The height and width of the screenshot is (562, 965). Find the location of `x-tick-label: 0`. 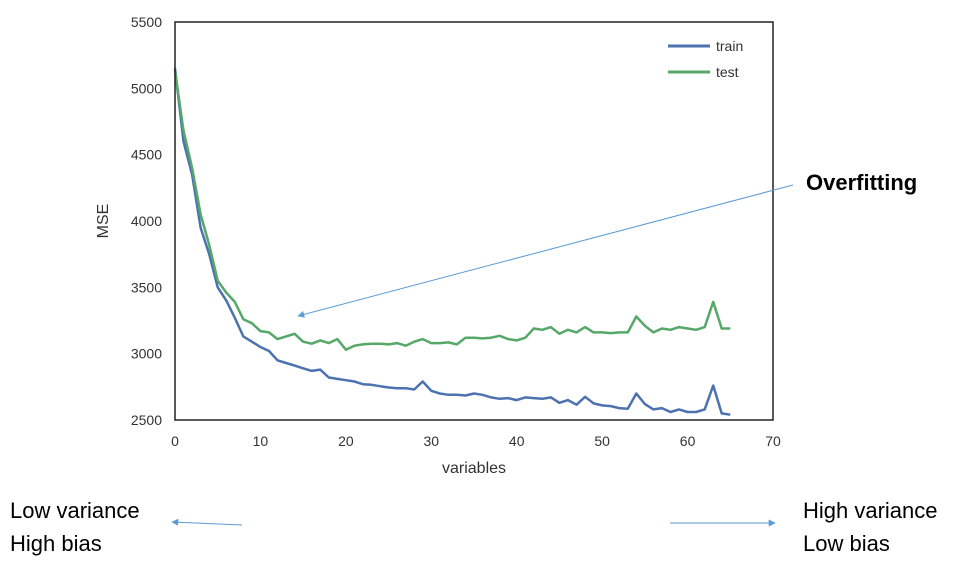

x-tick-label: 0 is located at coordinates (175, 441).